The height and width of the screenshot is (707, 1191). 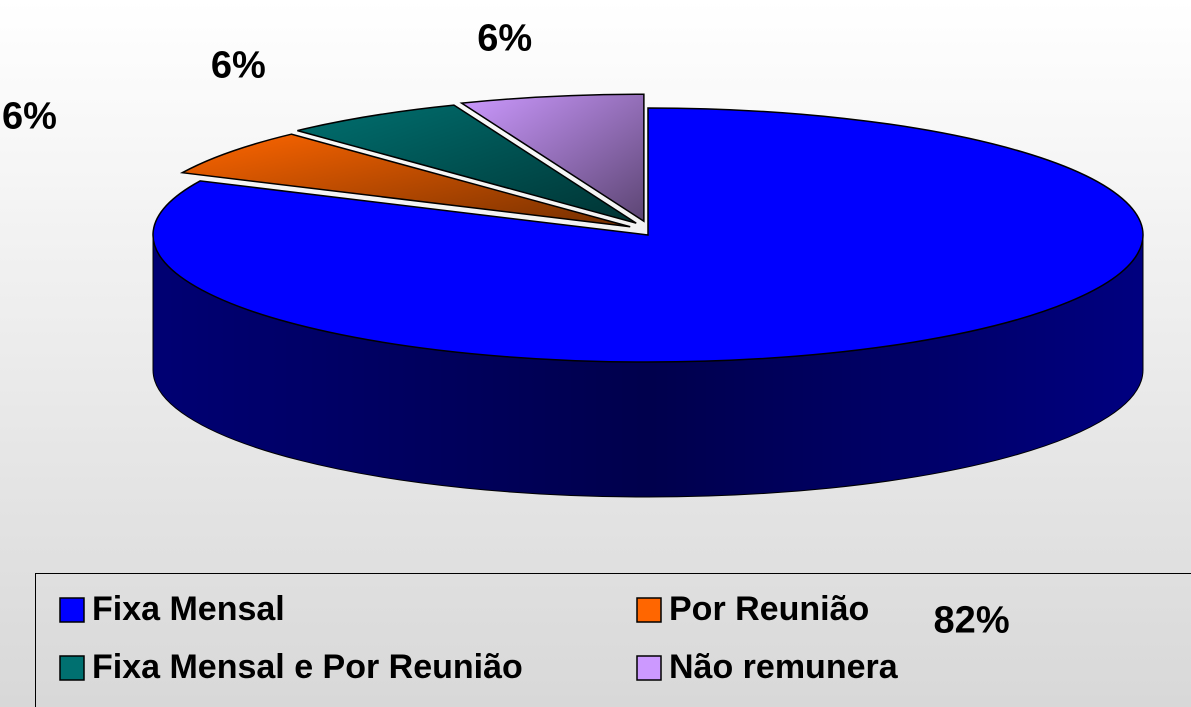 I want to click on legend-label: Por Reunião, so click(x=769, y=609).